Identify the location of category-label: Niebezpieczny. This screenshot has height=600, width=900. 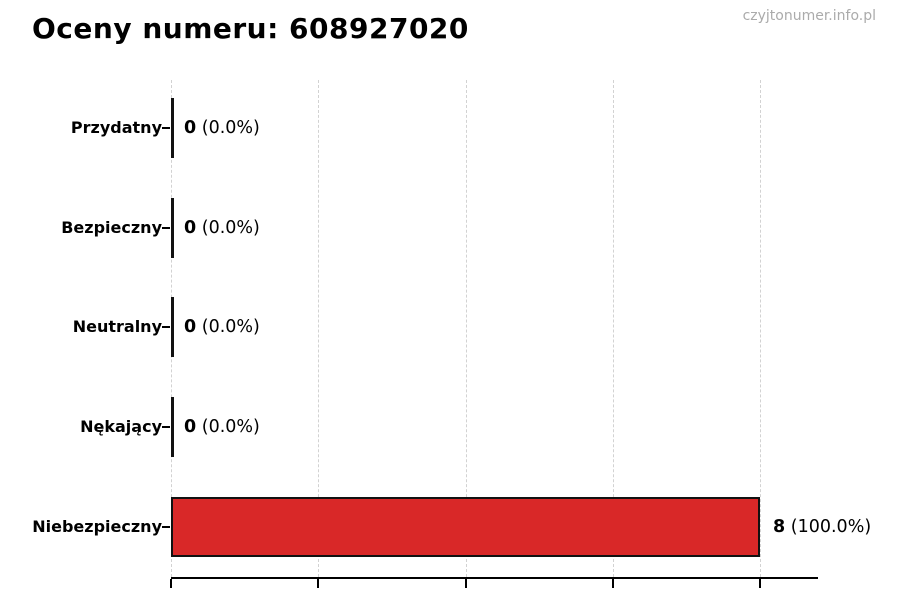
(97, 526).